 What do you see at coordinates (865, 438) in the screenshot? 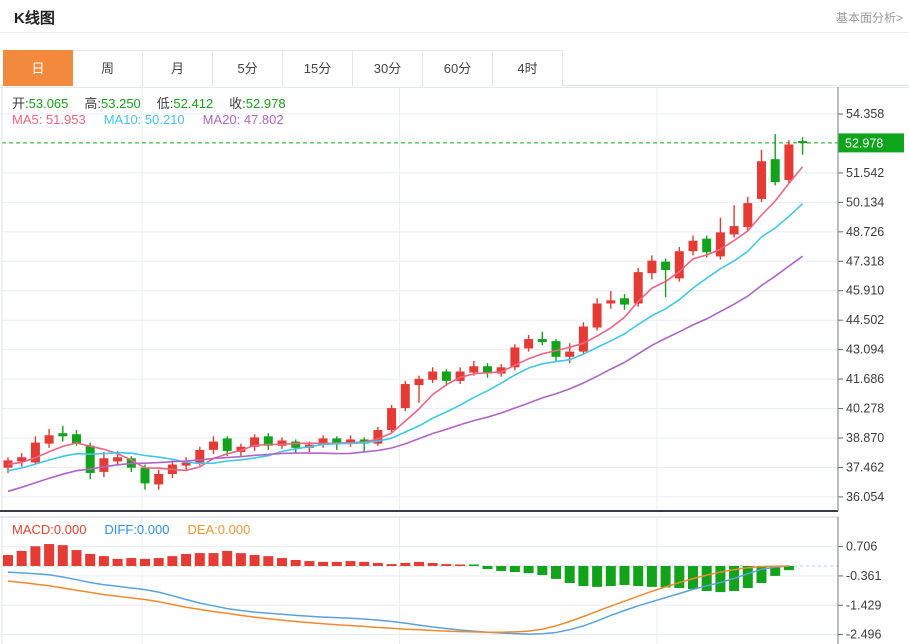
I see `y-axis-tick-label: 38.870` at bounding box center [865, 438].